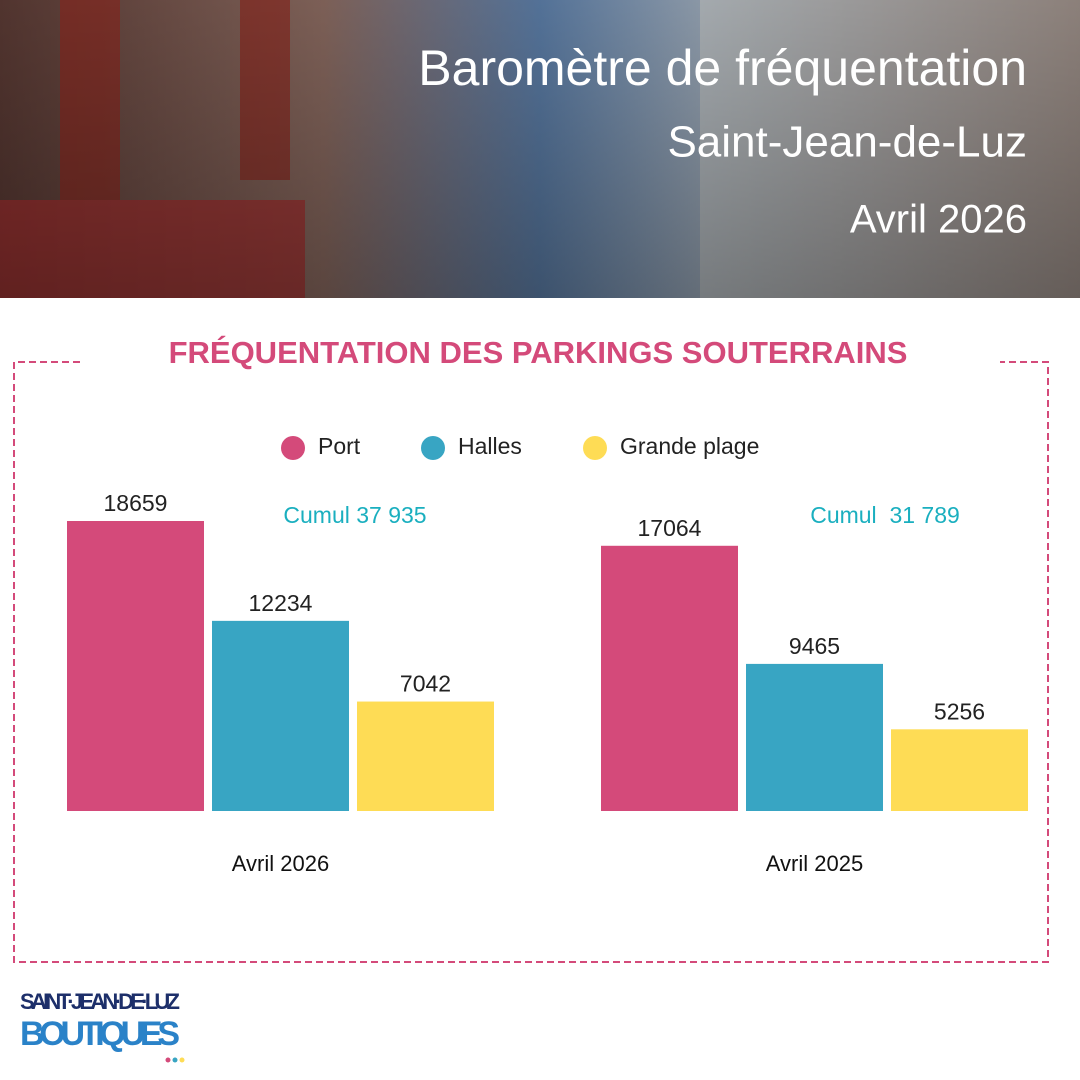 This screenshot has width=1080, height=1080. Describe the element at coordinates (689, 446) in the screenshot. I see `legend-label: Grande plage` at that location.